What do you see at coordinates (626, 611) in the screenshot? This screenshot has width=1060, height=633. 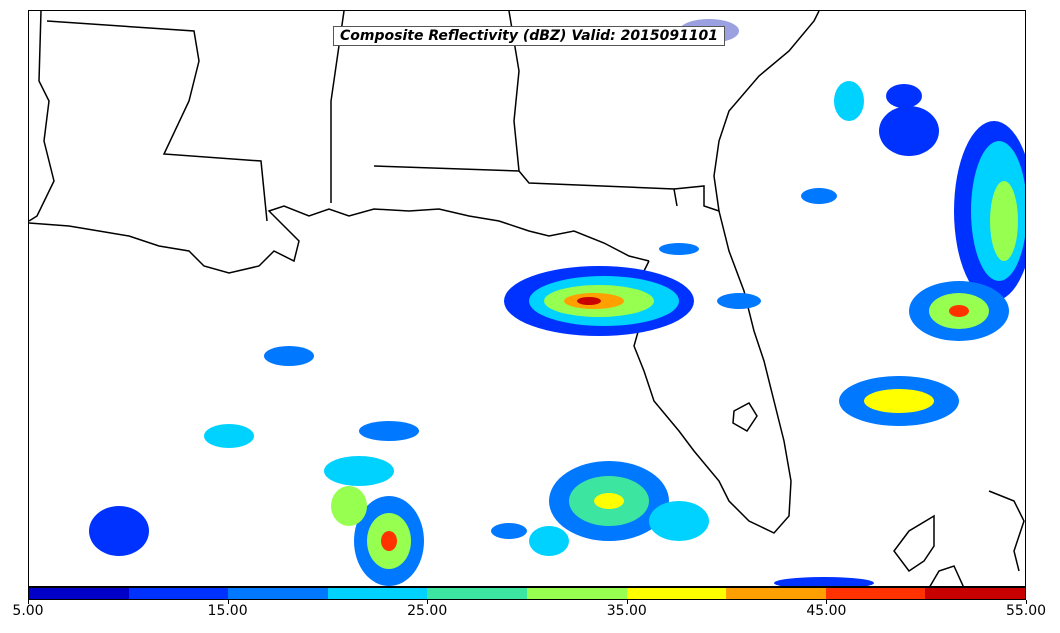 I see `colorbar-tick-label: 35.00` at bounding box center [626, 611].